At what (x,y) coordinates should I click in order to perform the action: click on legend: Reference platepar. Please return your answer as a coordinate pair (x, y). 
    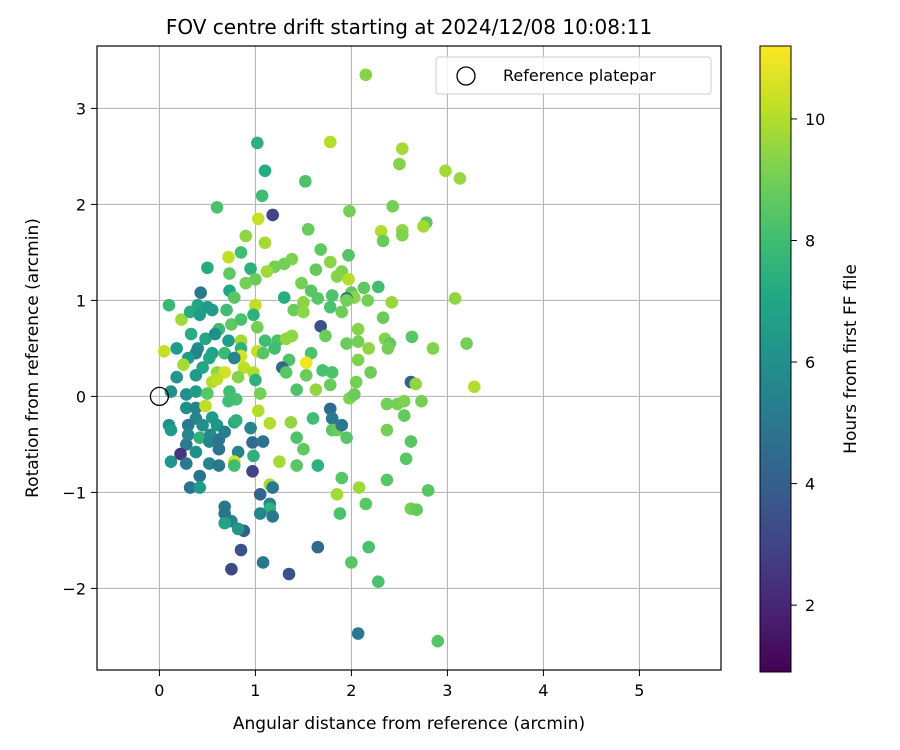
    Looking at the image, I should click on (573, 75).